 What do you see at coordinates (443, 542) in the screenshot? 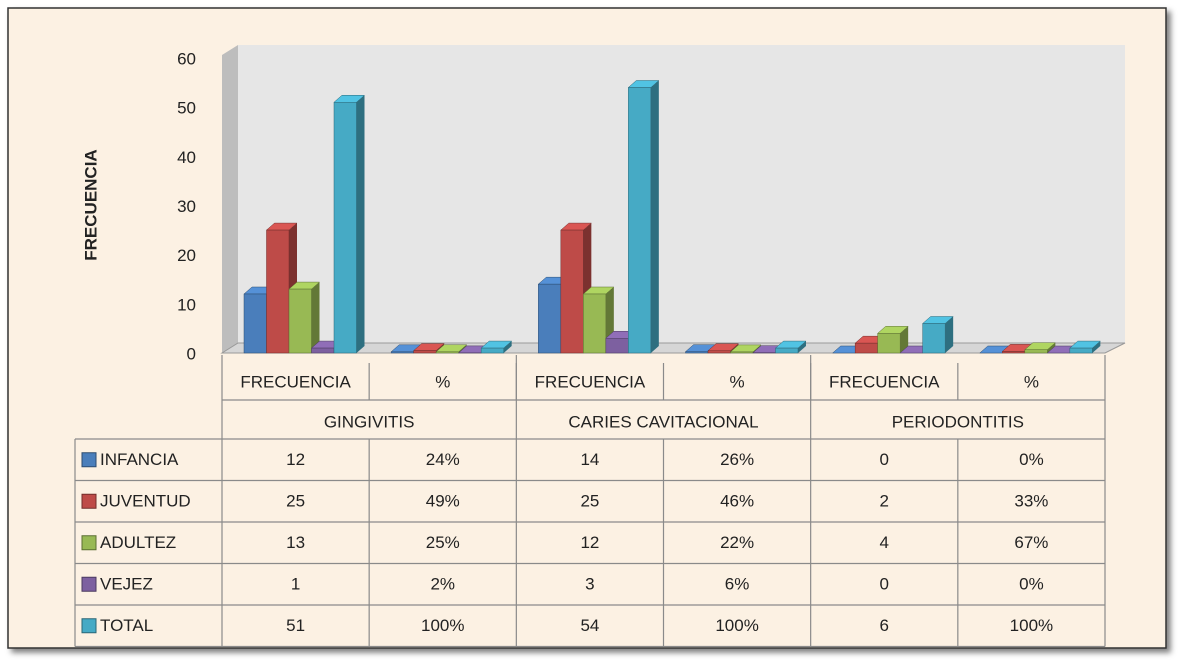
I see `table-value: 25%` at bounding box center [443, 542].